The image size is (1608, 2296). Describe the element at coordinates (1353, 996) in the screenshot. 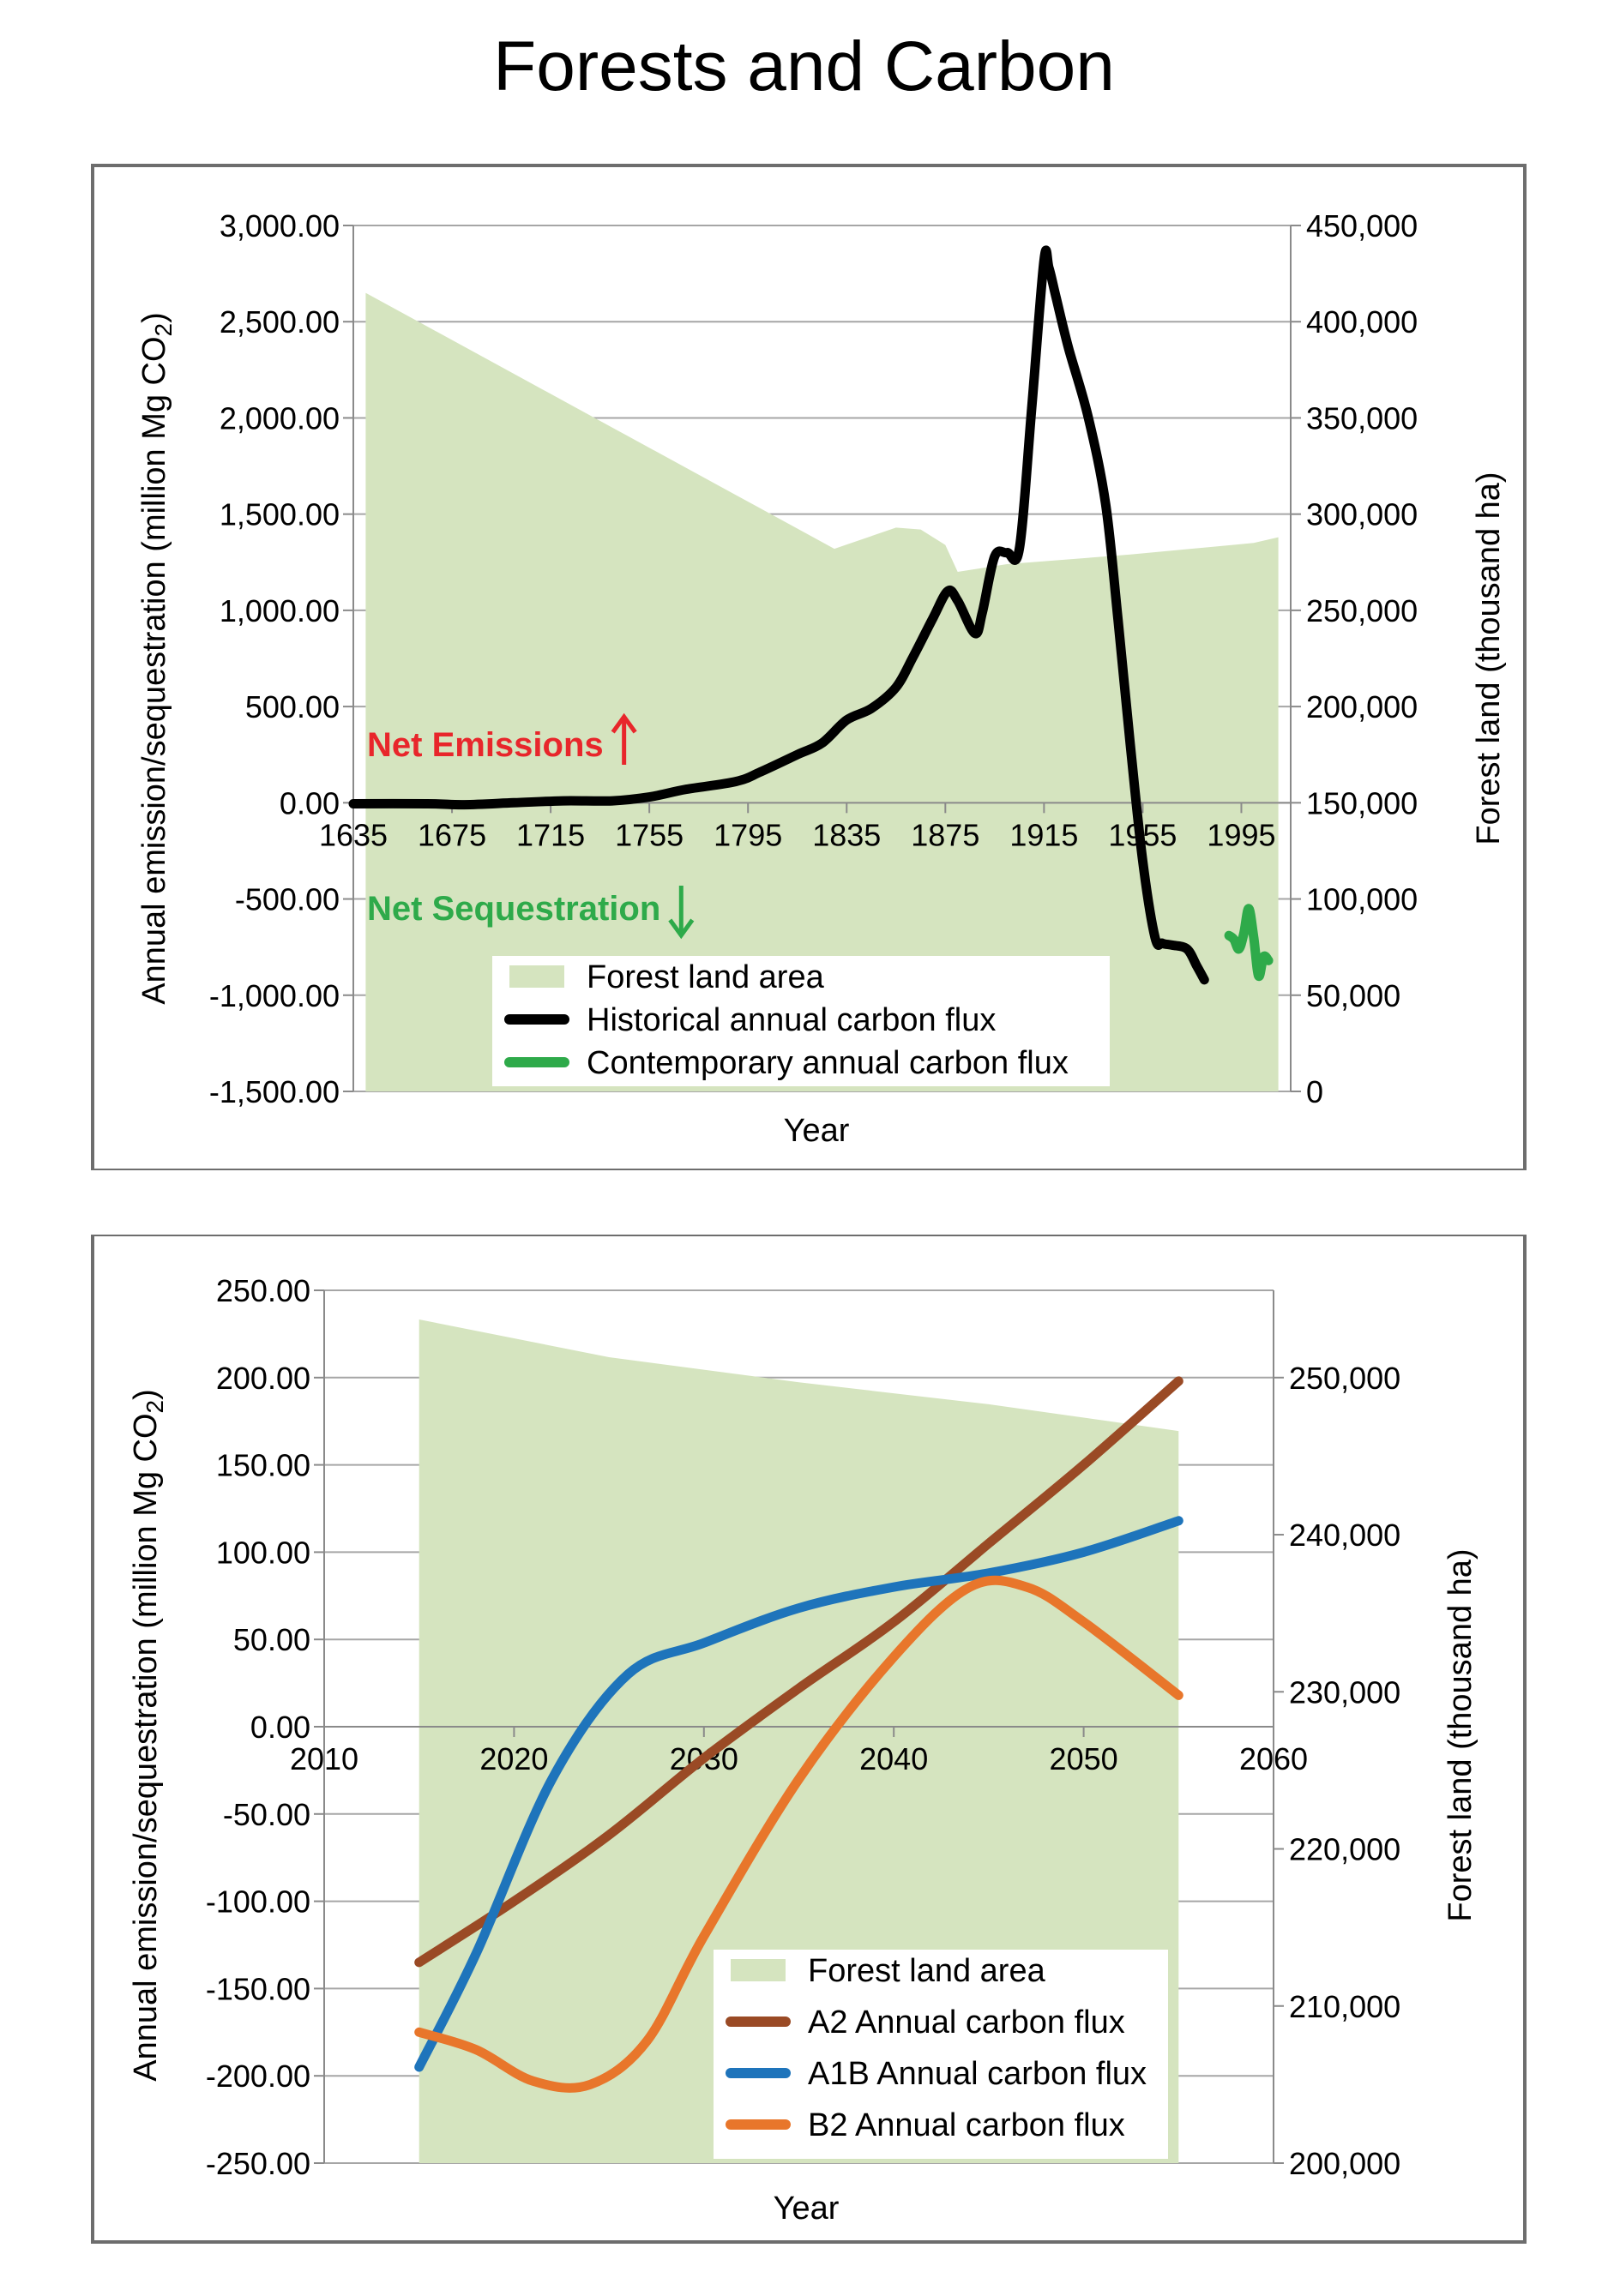

I see `chart-top-right-tick-label: 50,000` at that location.